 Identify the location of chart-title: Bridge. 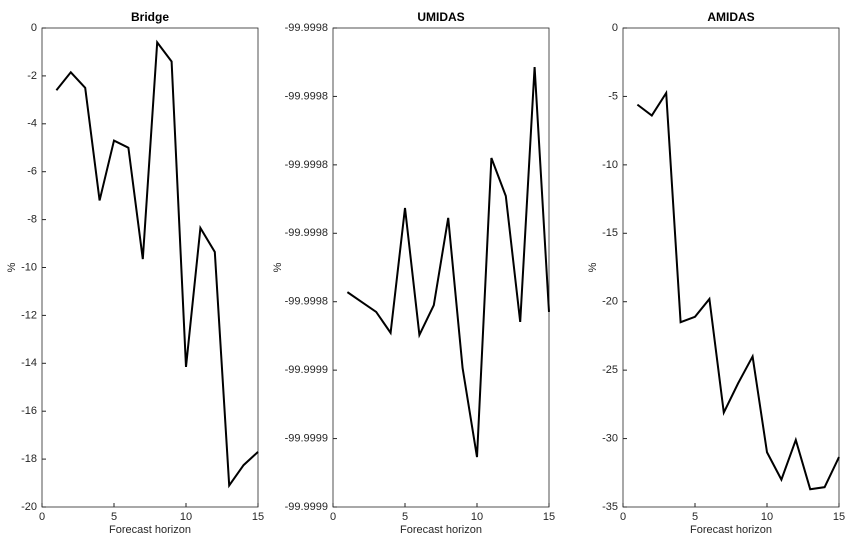
(150, 17).